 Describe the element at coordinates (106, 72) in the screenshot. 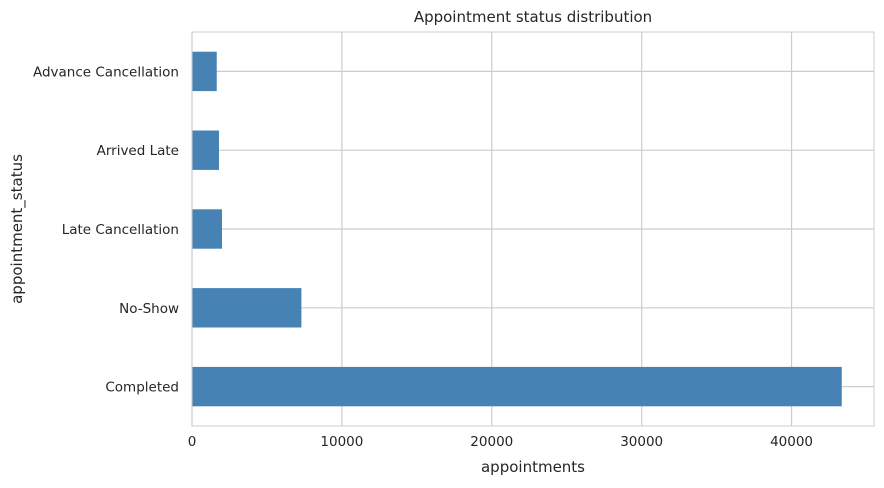

I see `y-tick-label: Advance Cancellation` at that location.